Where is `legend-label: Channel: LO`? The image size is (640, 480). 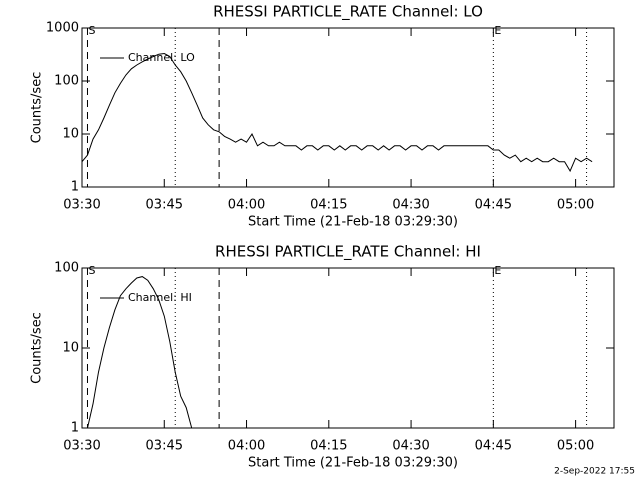
legend-label: Channel: LO is located at coordinates (161, 57).